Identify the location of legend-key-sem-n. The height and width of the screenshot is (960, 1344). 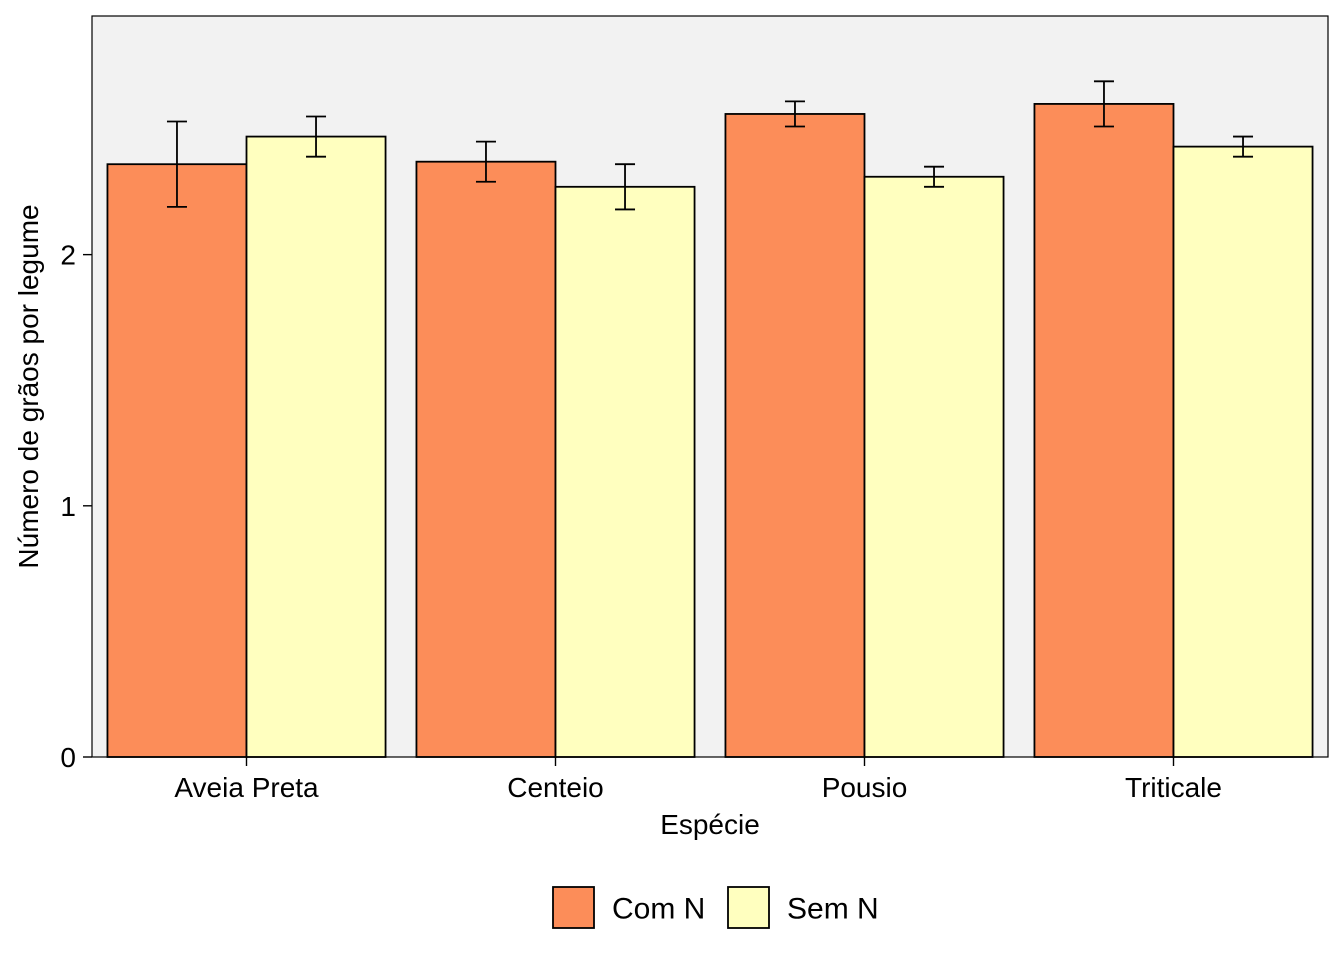
(748, 907).